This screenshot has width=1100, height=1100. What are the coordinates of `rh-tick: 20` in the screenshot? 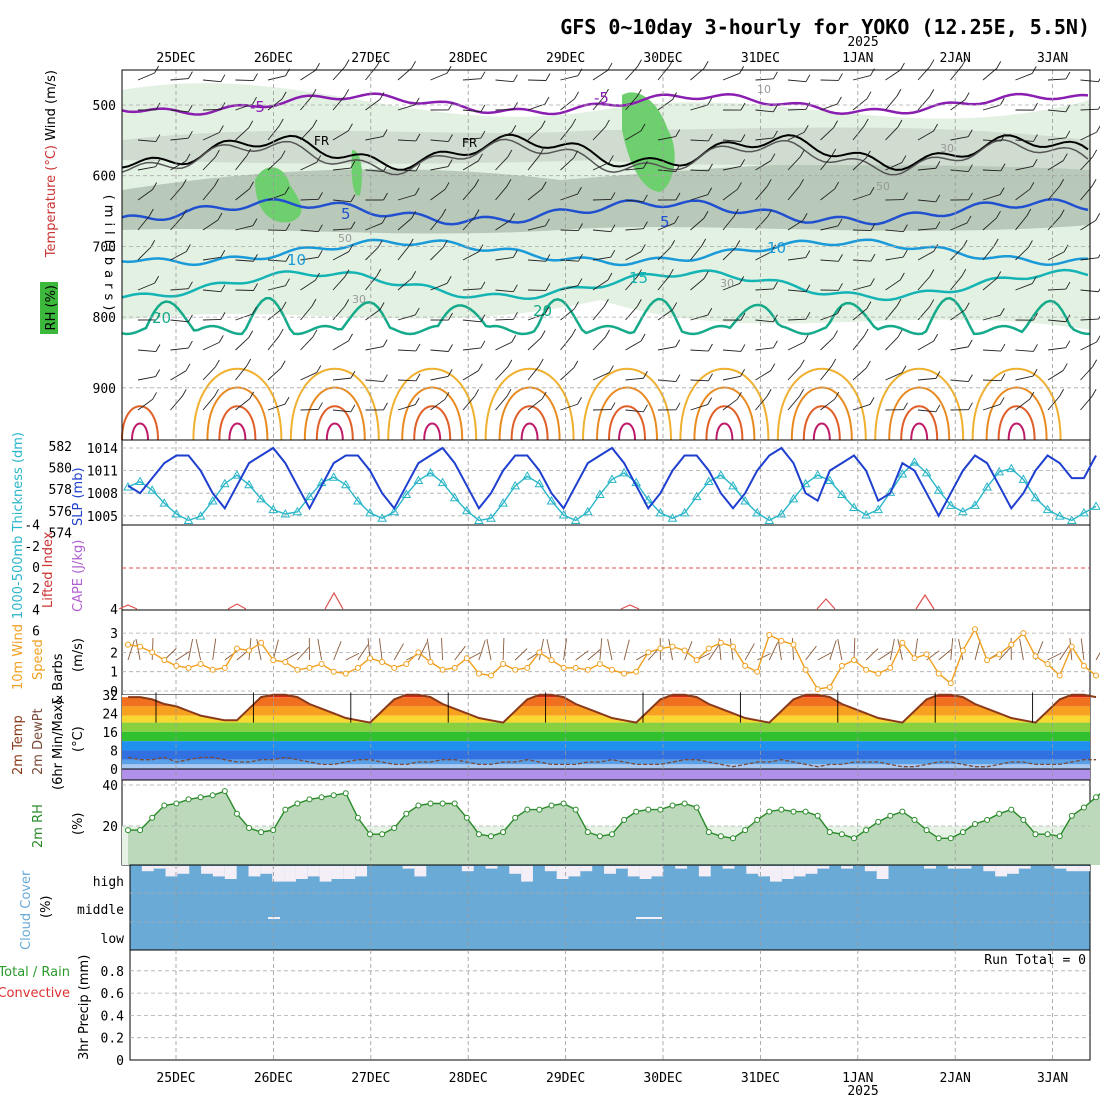 It's located at (110, 827).